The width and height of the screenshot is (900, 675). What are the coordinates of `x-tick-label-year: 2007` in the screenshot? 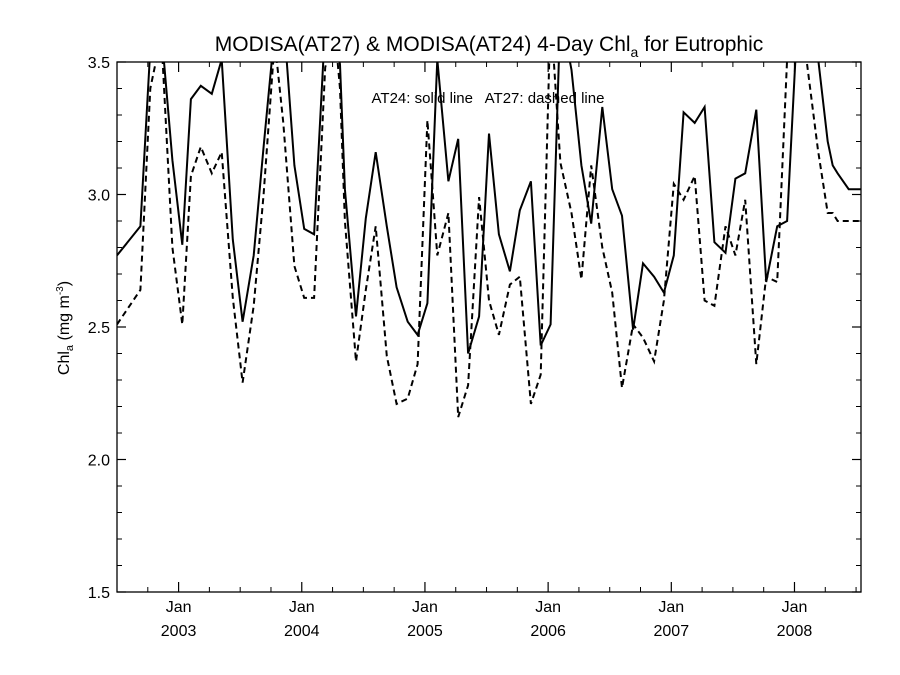 It's located at (672, 631).